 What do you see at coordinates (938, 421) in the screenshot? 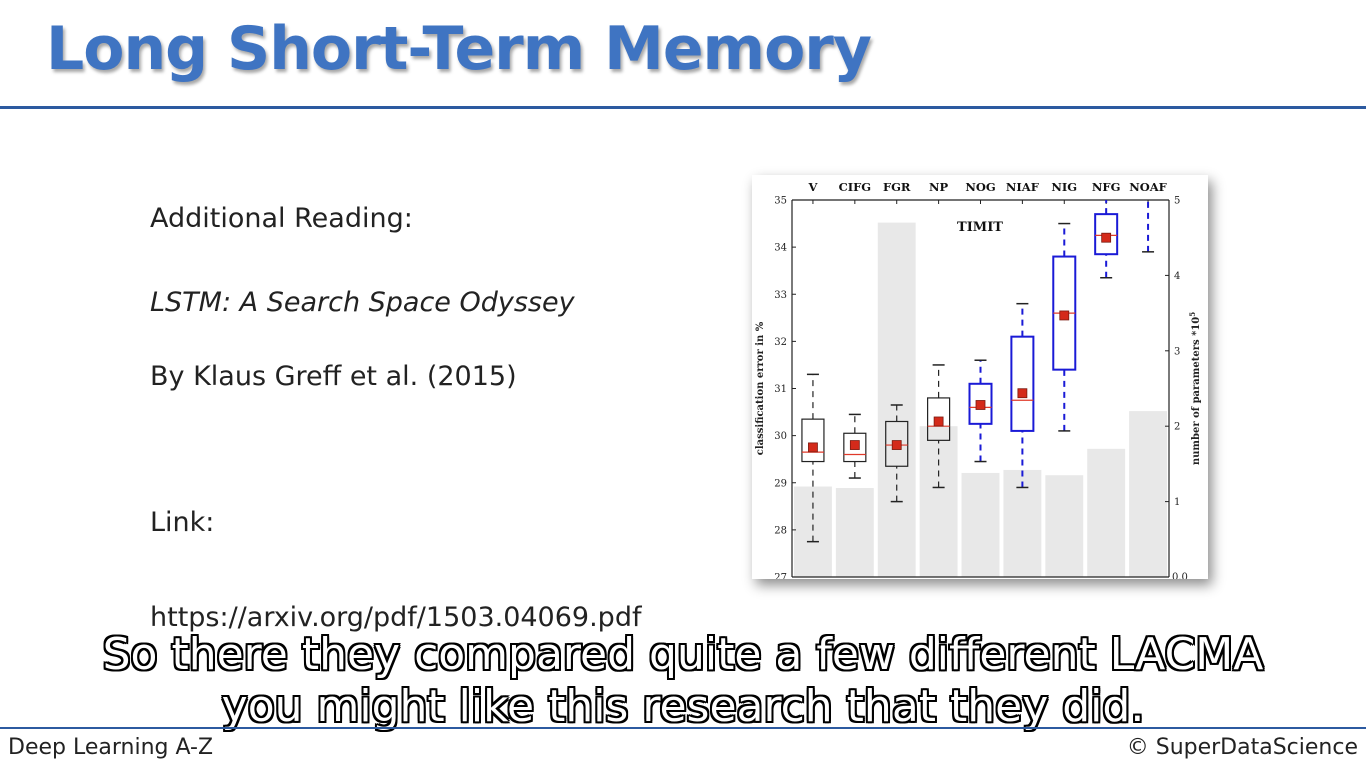
I see `mean-marker-np` at bounding box center [938, 421].